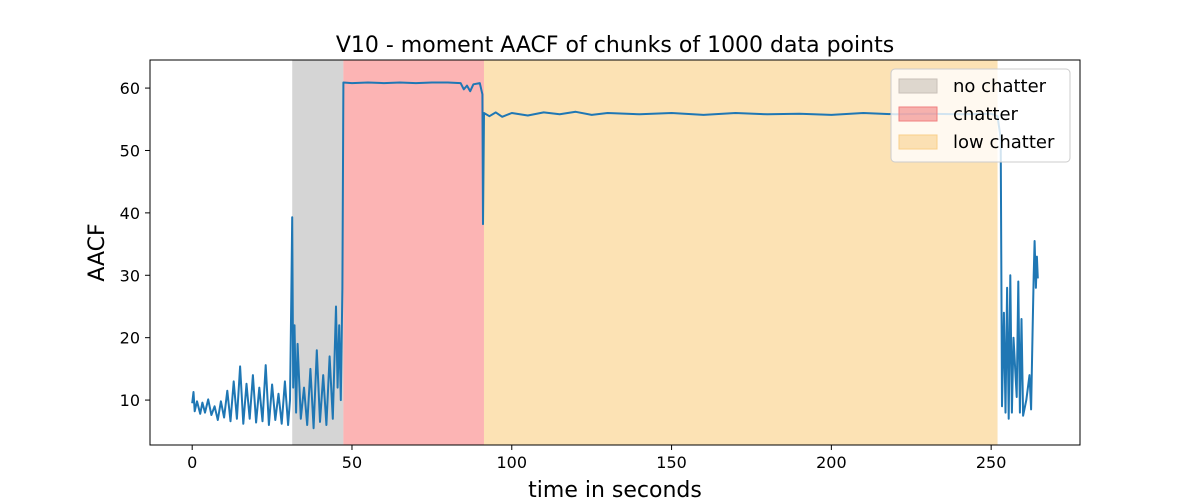 This screenshot has width=1200, height=500. Describe the element at coordinates (97, 252) in the screenshot. I see `y-axis-title: AACF` at that location.